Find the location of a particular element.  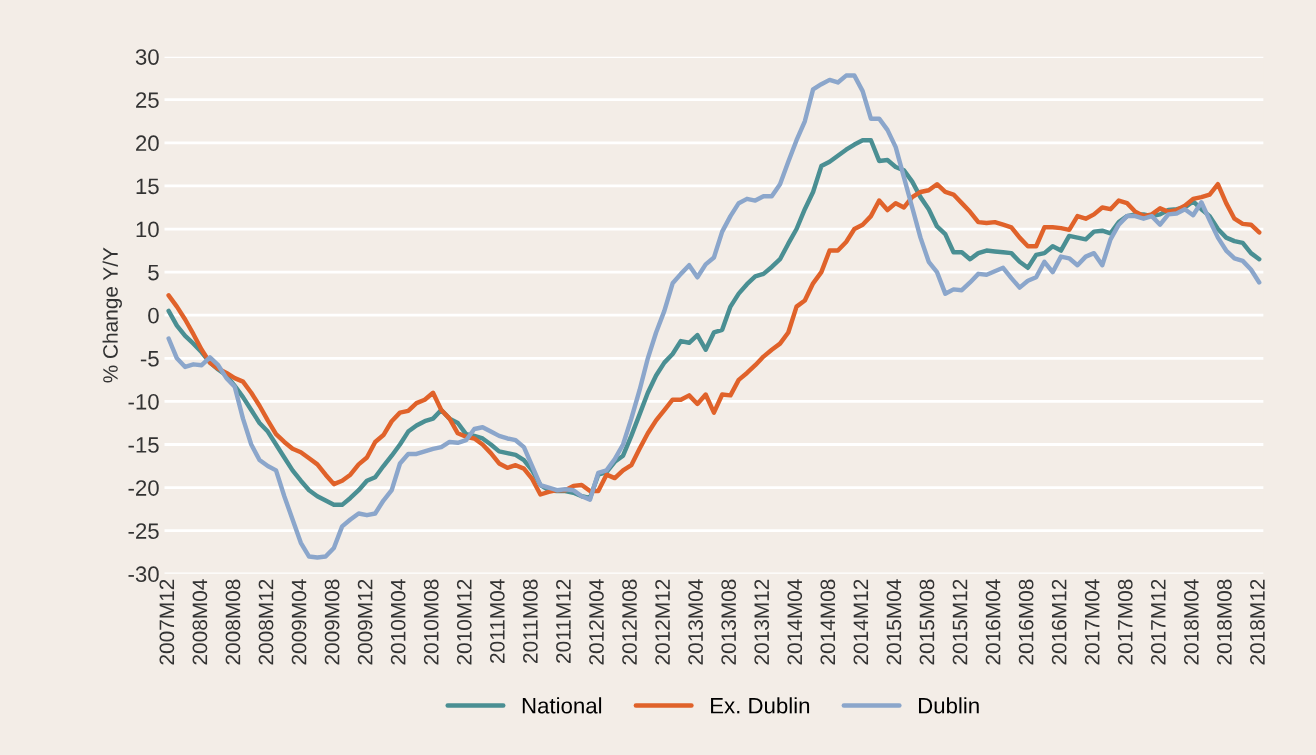

y-tick-label: -5 is located at coordinates (149, 359).